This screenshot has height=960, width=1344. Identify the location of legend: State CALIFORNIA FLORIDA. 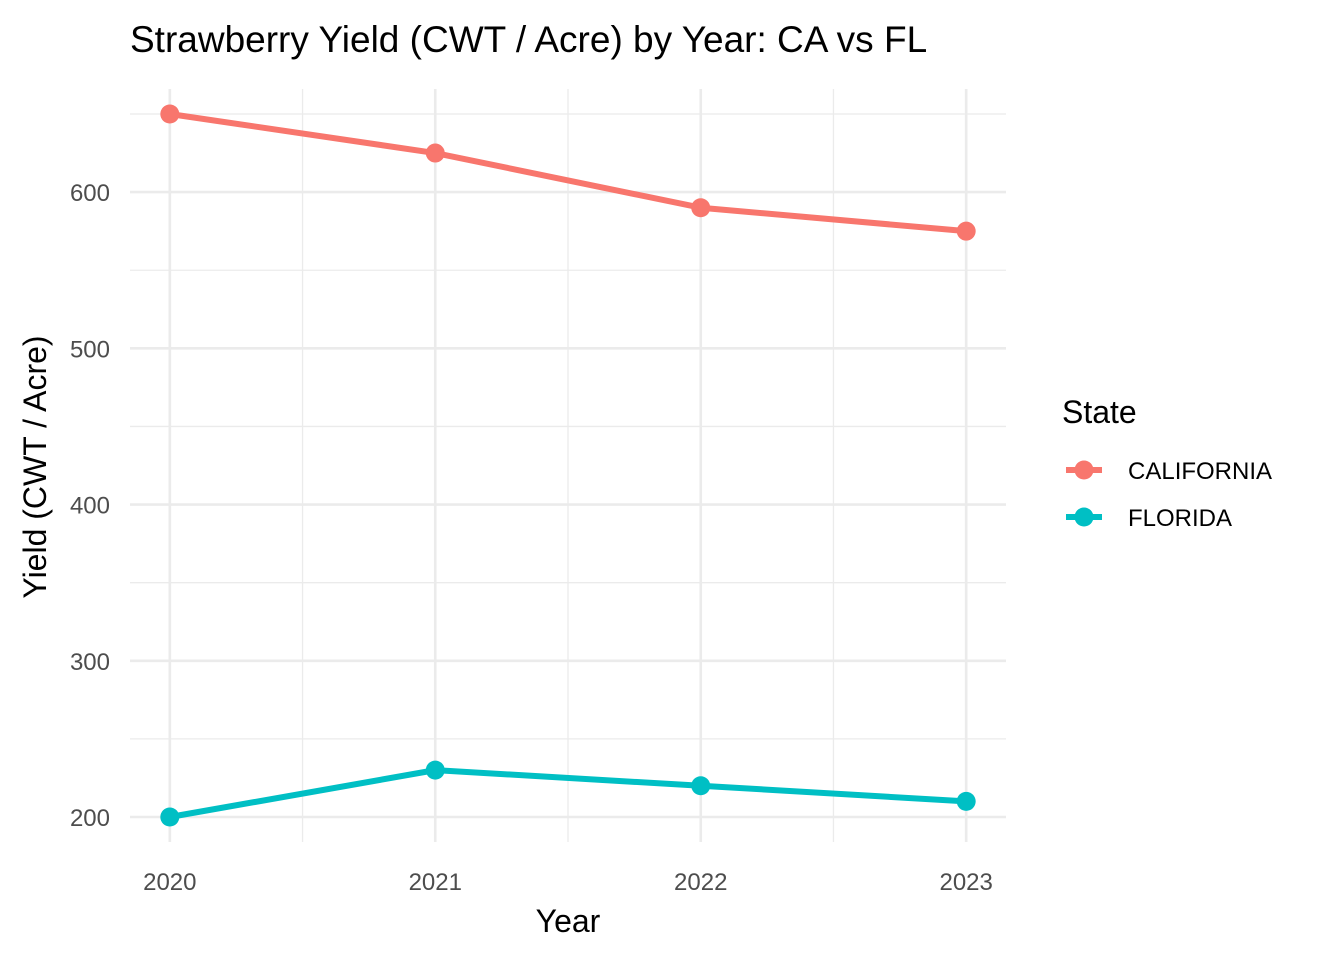
(1167, 463).